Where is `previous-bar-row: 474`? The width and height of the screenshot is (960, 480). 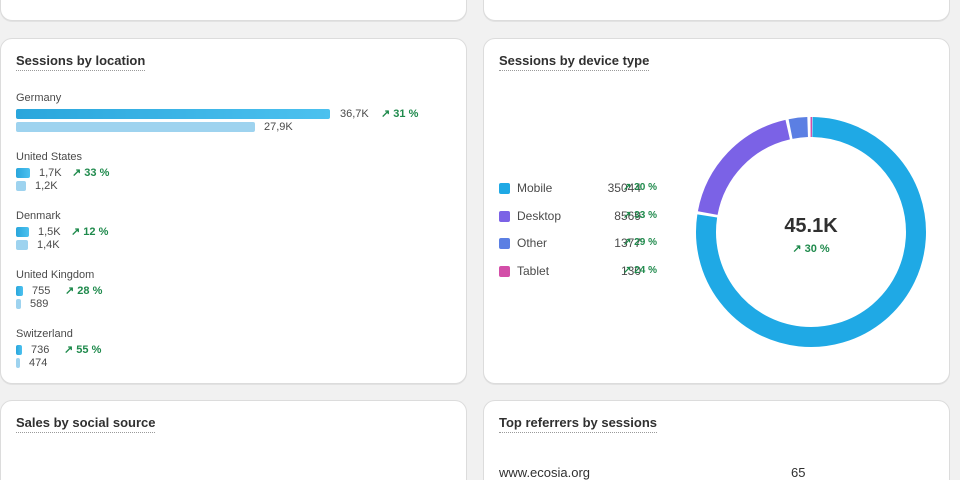 previous-bar-row: 474 is located at coordinates (231, 363).